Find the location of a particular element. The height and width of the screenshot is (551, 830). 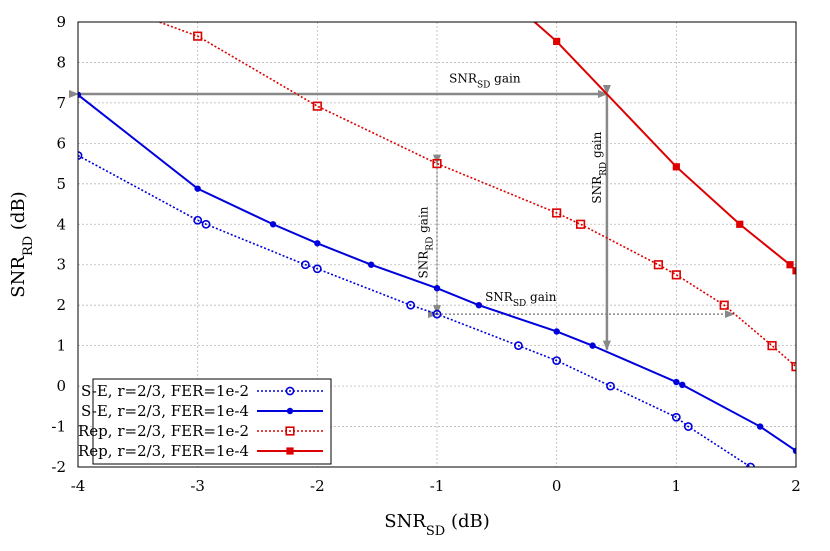

x-tick-label: -3 is located at coordinates (197, 486).